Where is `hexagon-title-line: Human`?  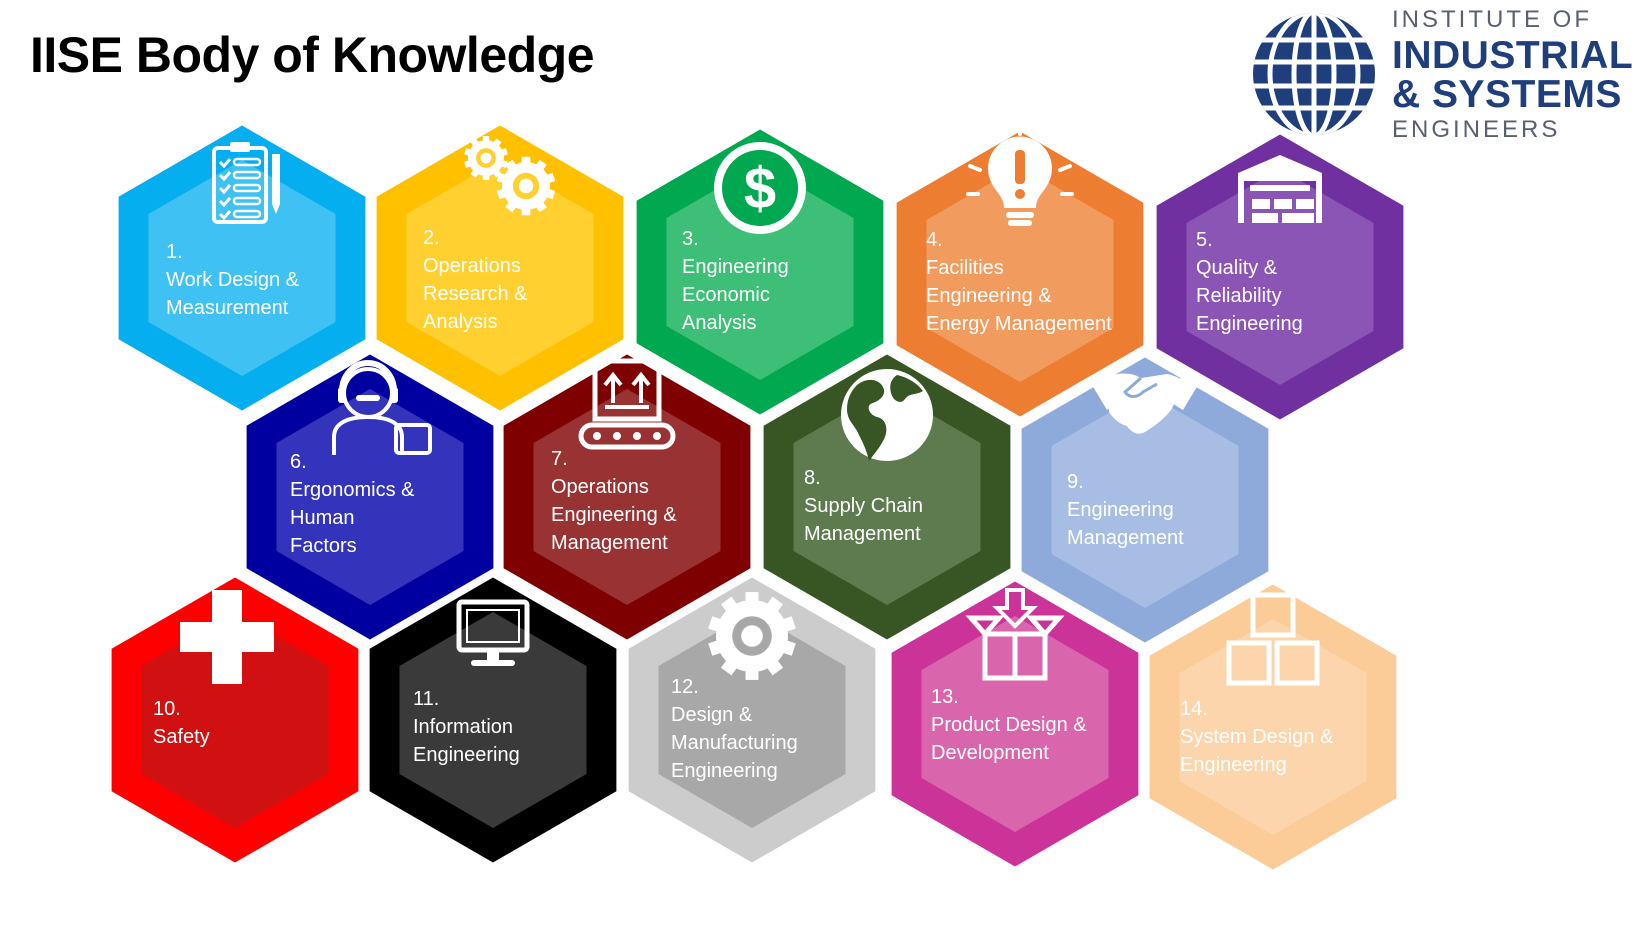 hexagon-title-line: Human is located at coordinates (322, 518).